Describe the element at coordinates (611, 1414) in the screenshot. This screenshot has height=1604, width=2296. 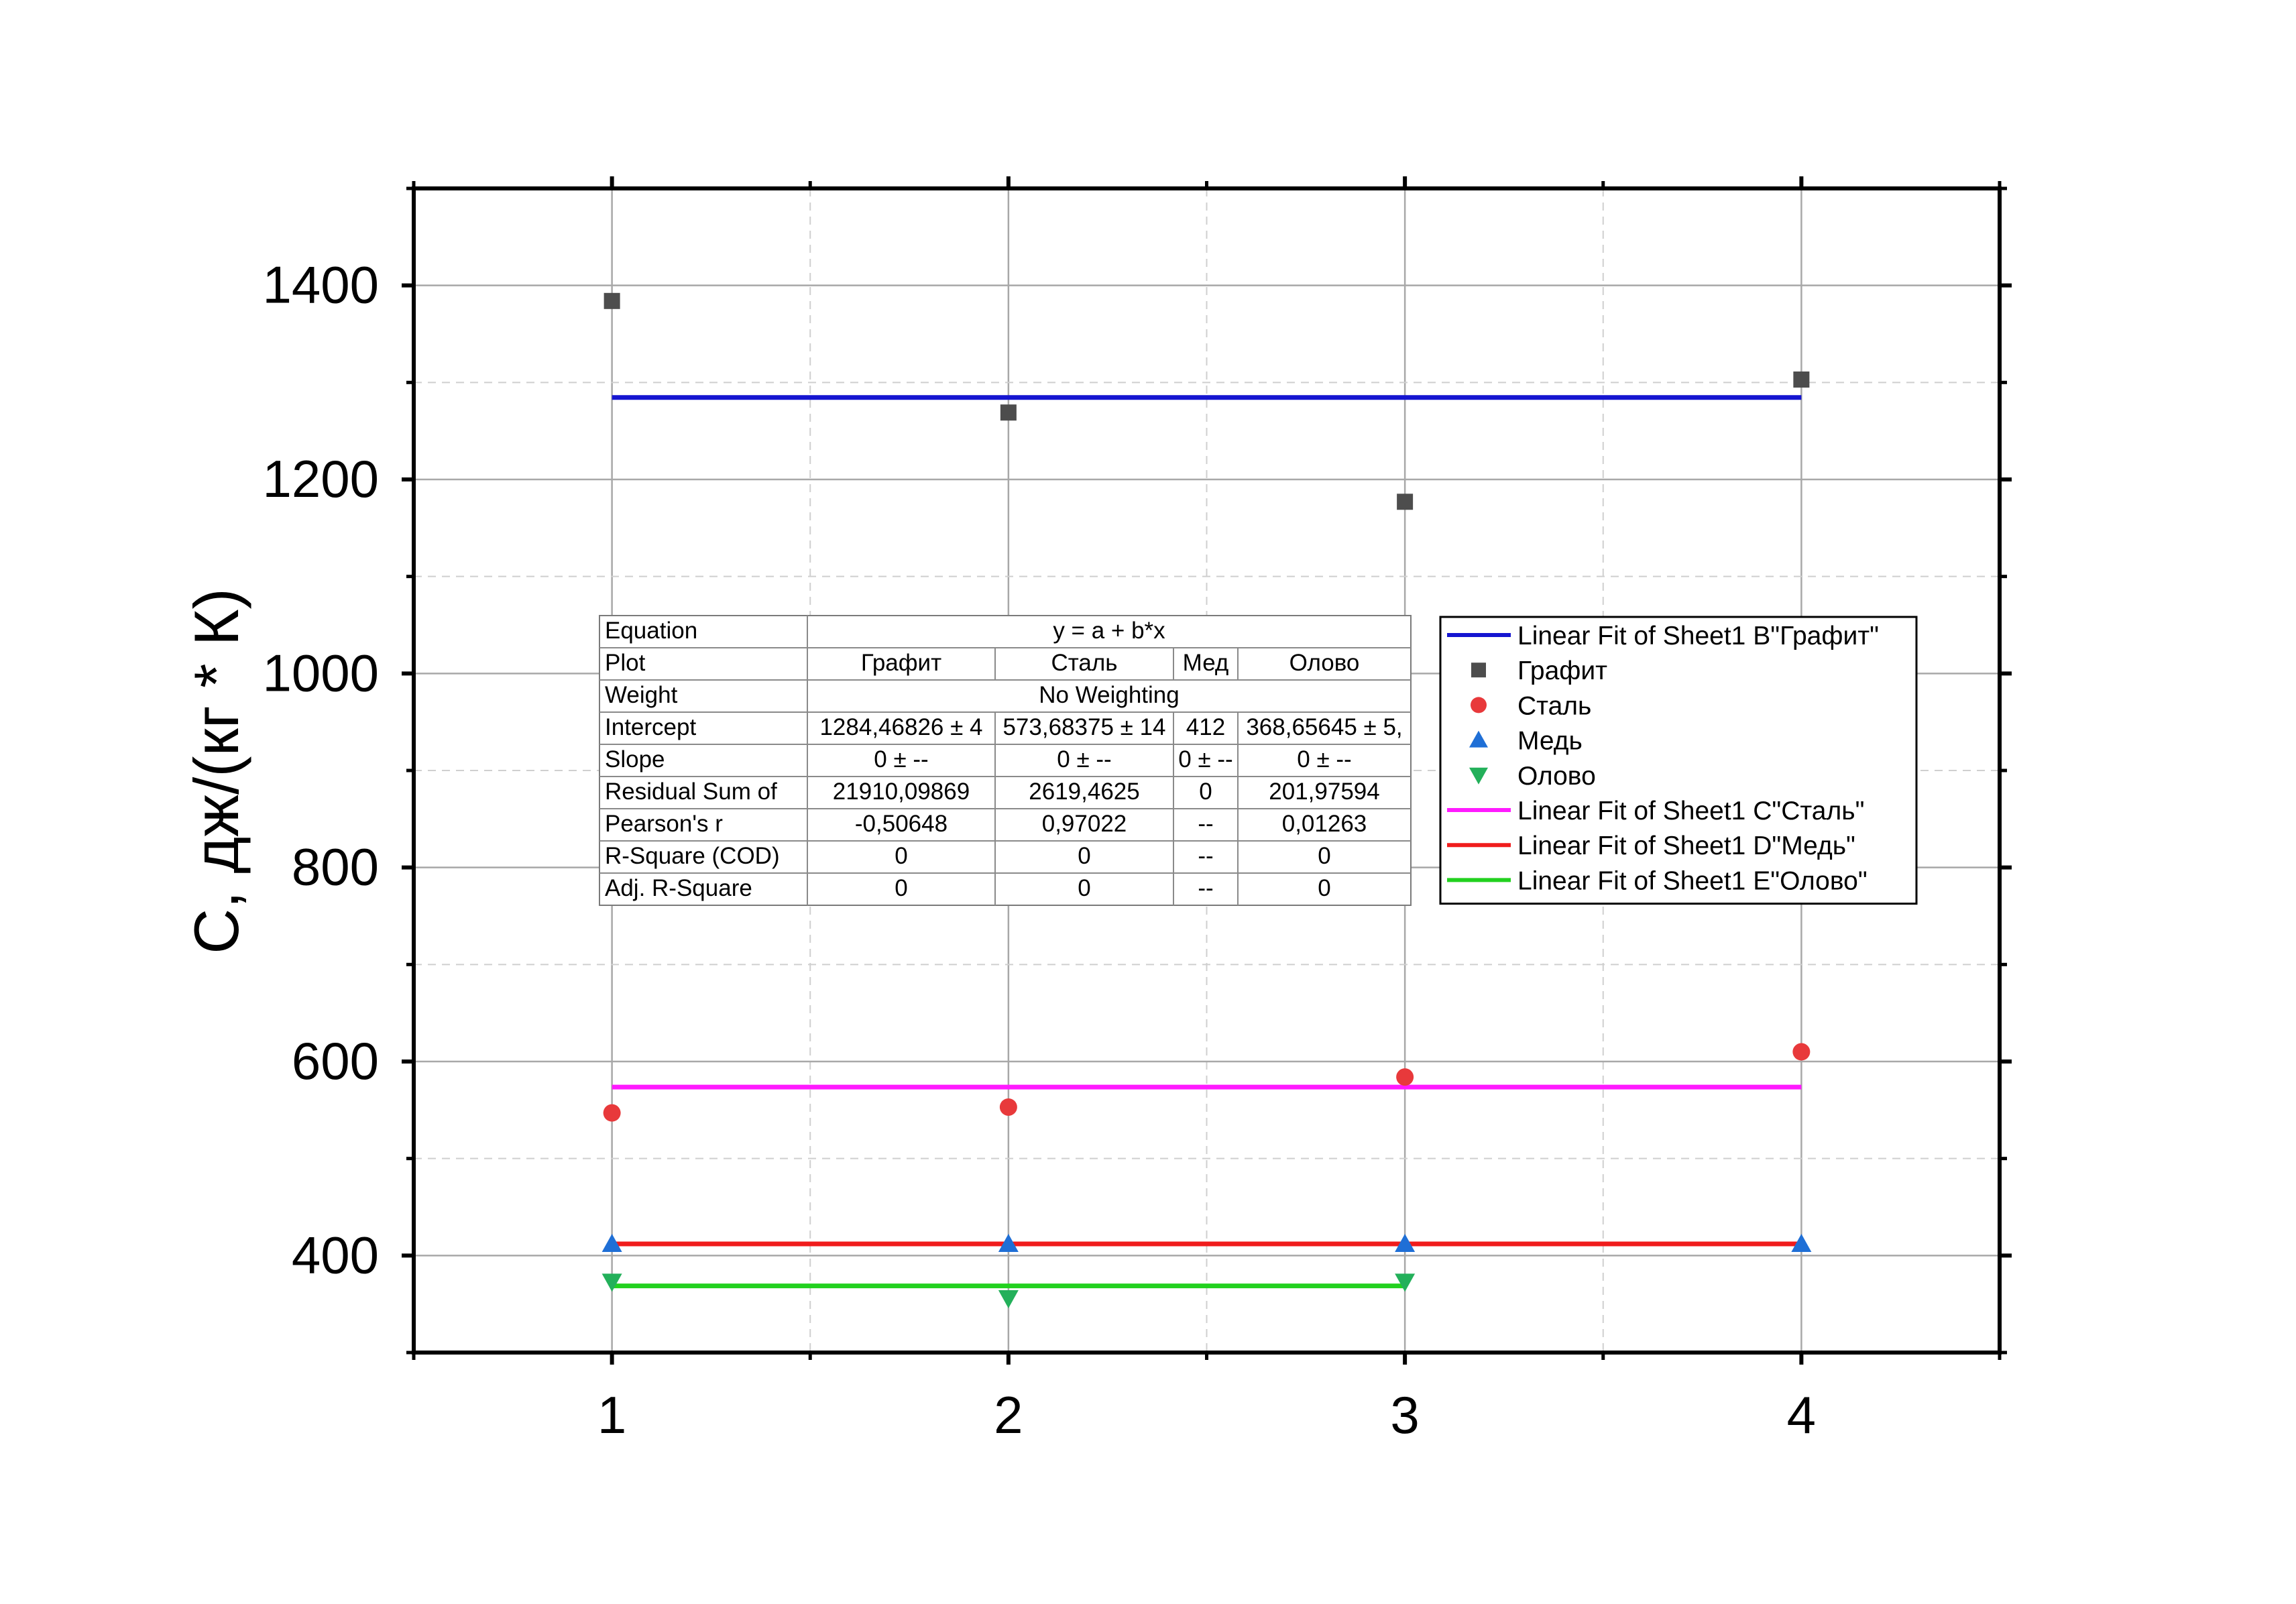
I see `x-tick-label: 1` at that location.